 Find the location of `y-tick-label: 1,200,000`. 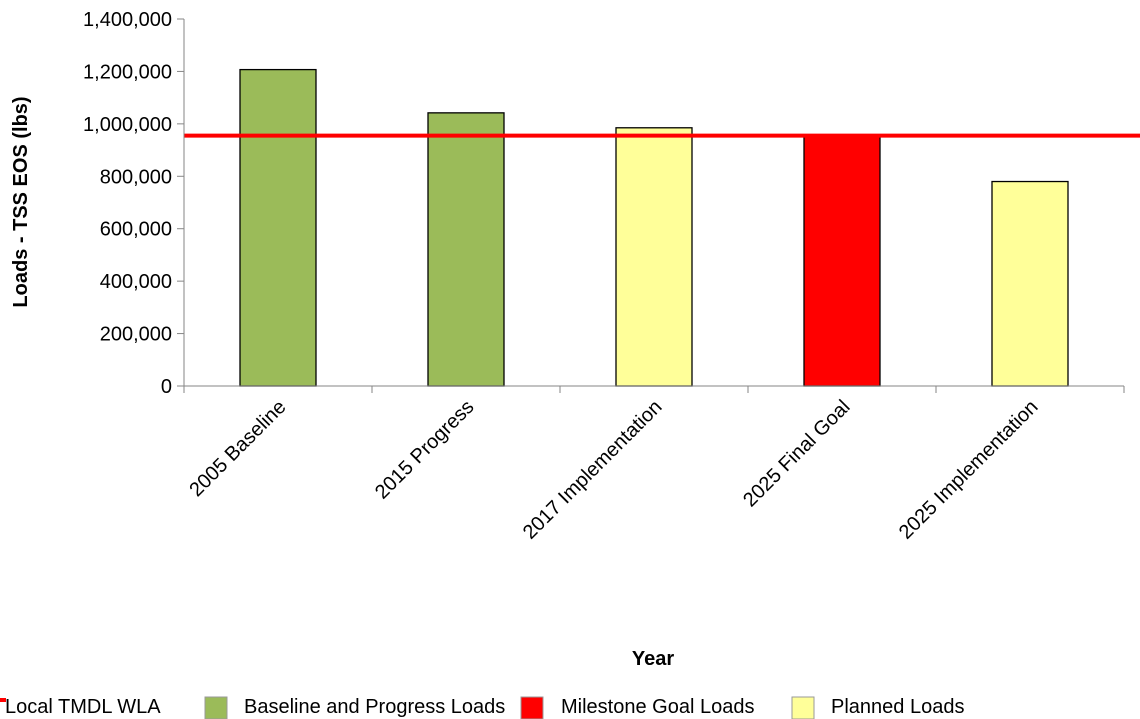

y-tick-label: 1,200,000 is located at coordinates (127, 72).